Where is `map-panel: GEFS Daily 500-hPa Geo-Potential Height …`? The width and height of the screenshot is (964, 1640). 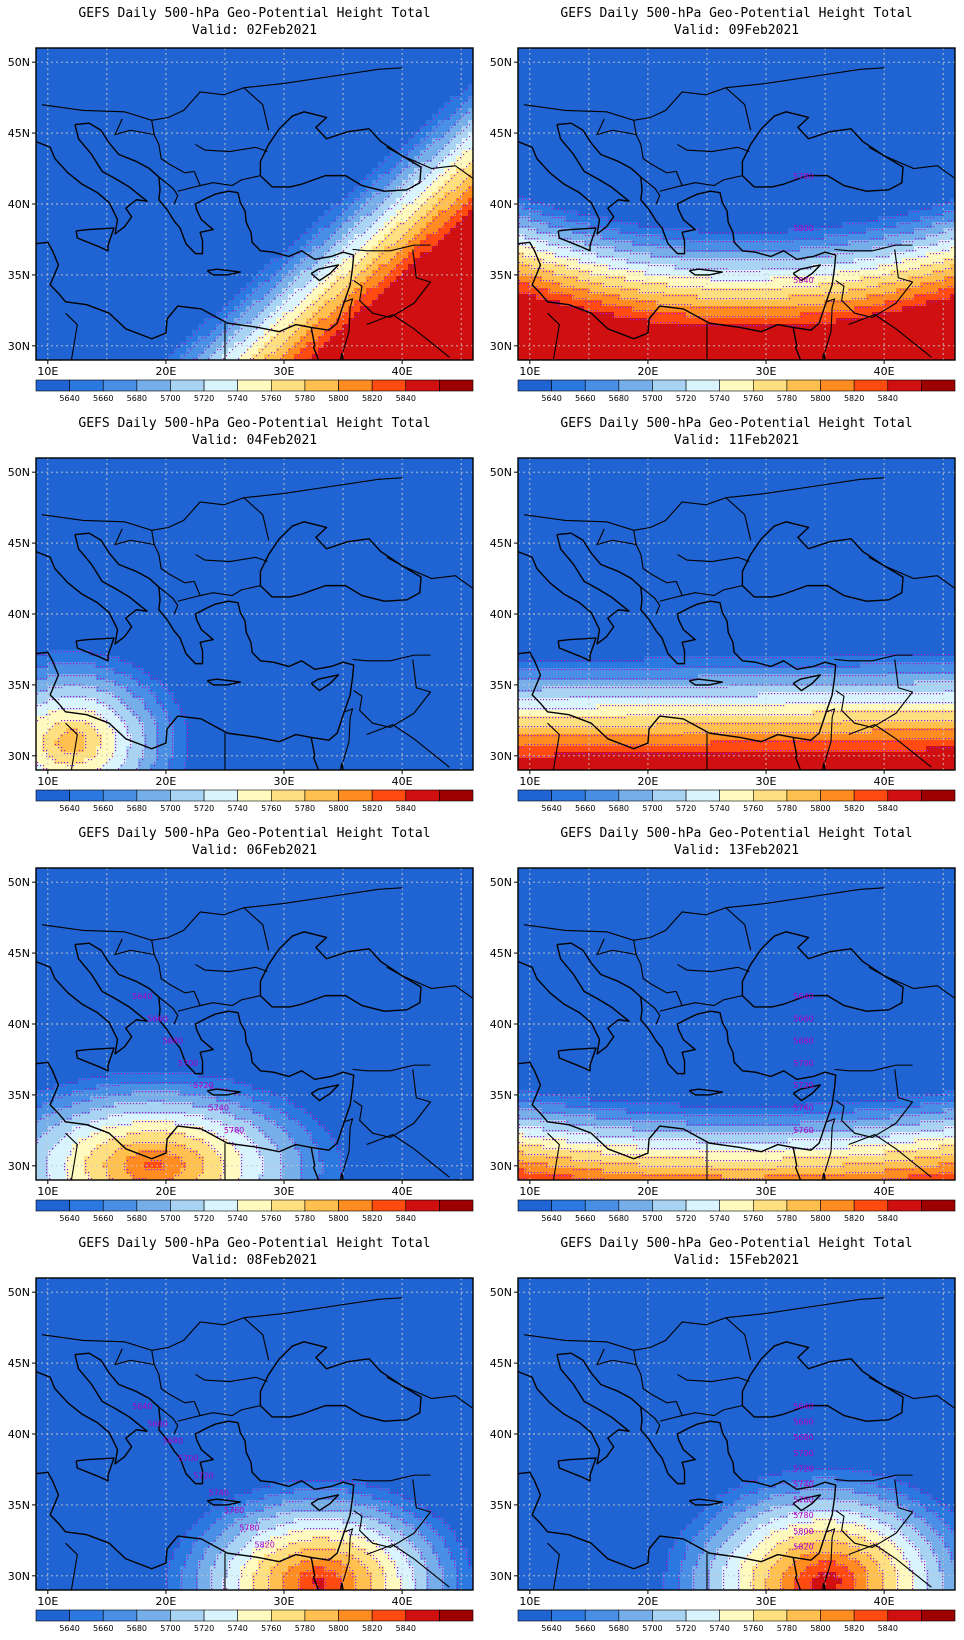 map-panel: GEFS Daily 500-hPa Geo-Potential Height … is located at coordinates (723, 204).